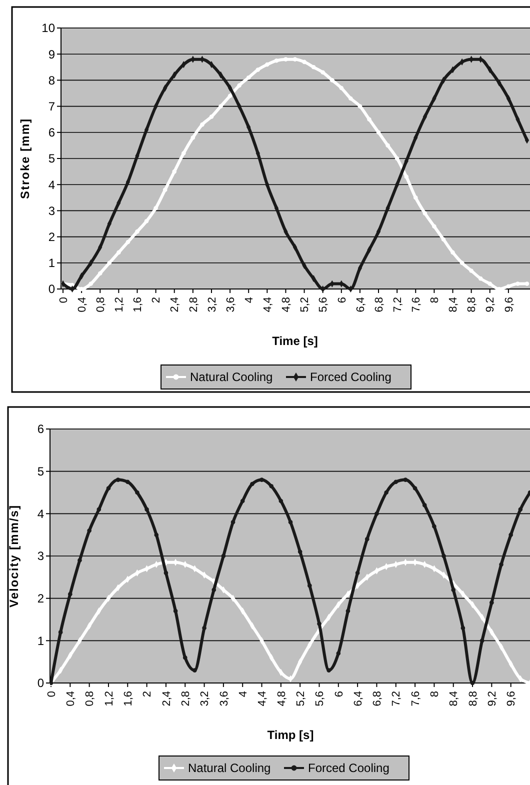  I want to click on x-tick-label: 0, so click(64, 300).